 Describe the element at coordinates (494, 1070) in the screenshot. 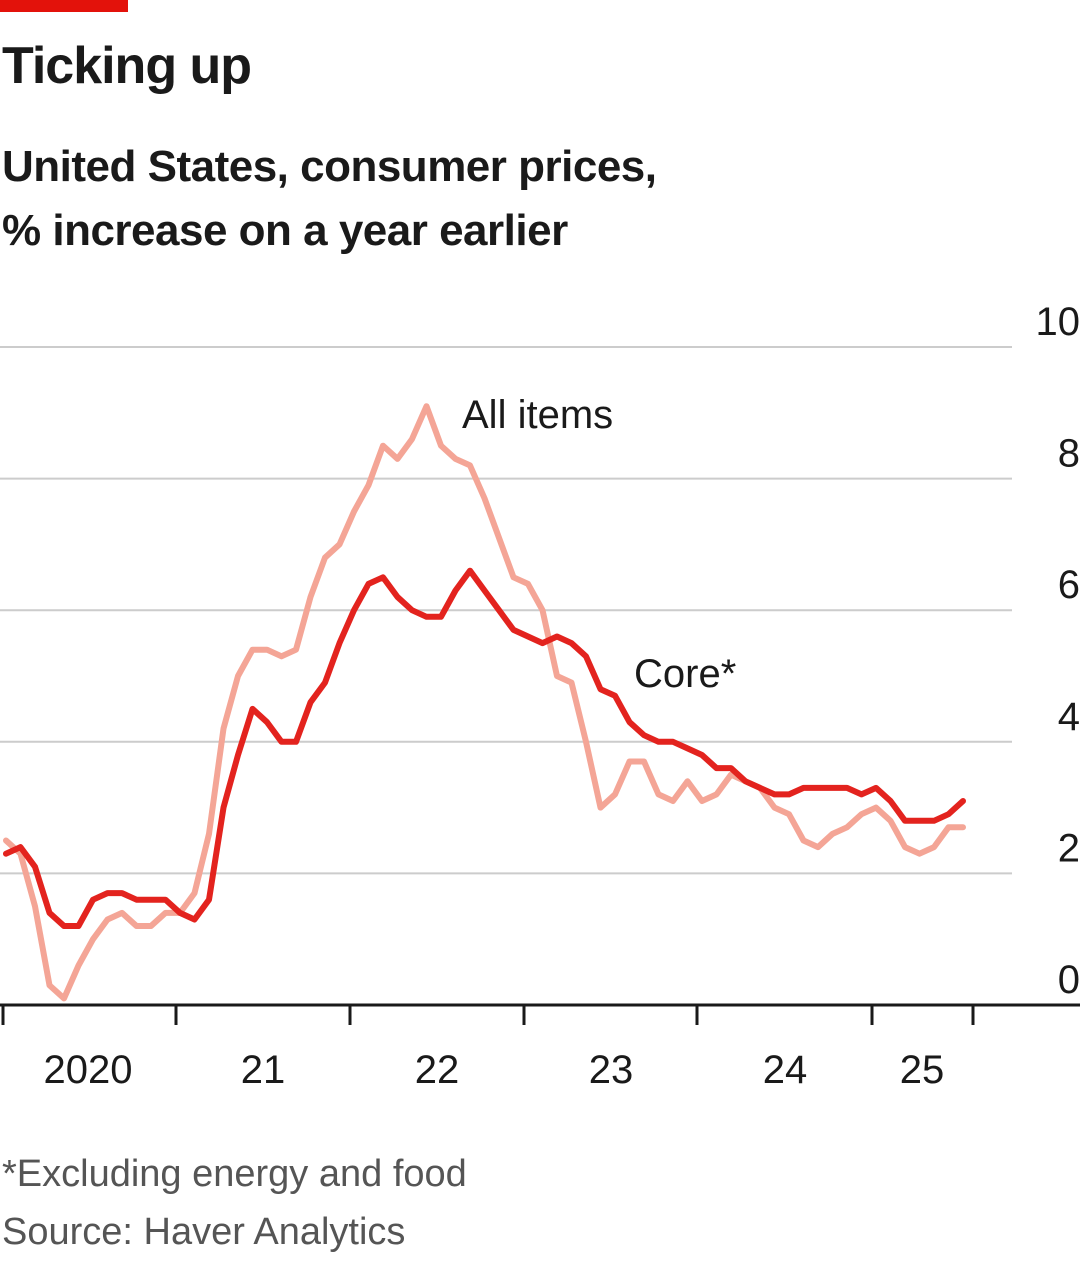

I see `x-axis-ticks: 2020 21 22 23 24 25` at that location.